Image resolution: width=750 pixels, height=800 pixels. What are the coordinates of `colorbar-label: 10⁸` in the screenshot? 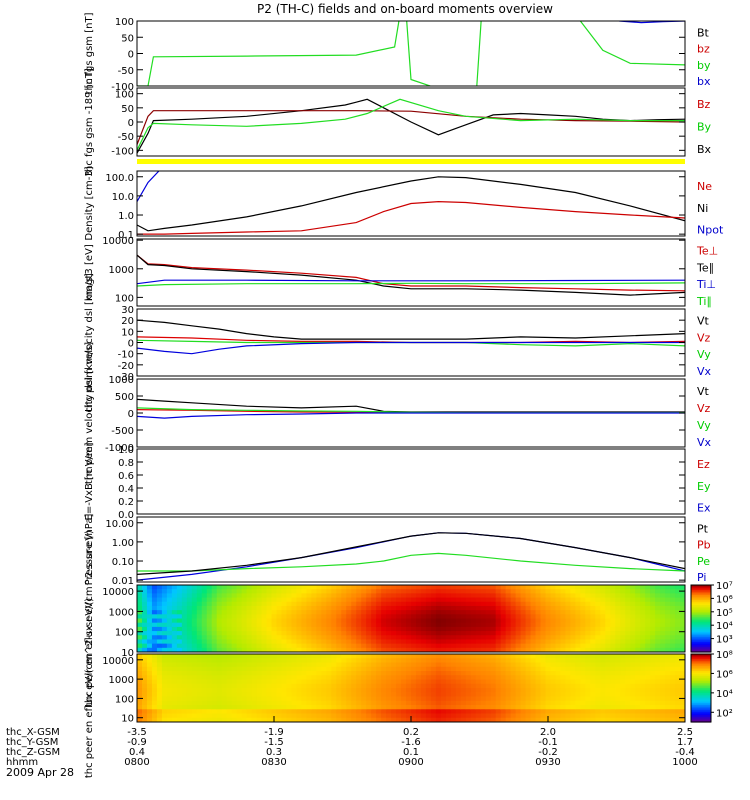 It's located at (724, 655).